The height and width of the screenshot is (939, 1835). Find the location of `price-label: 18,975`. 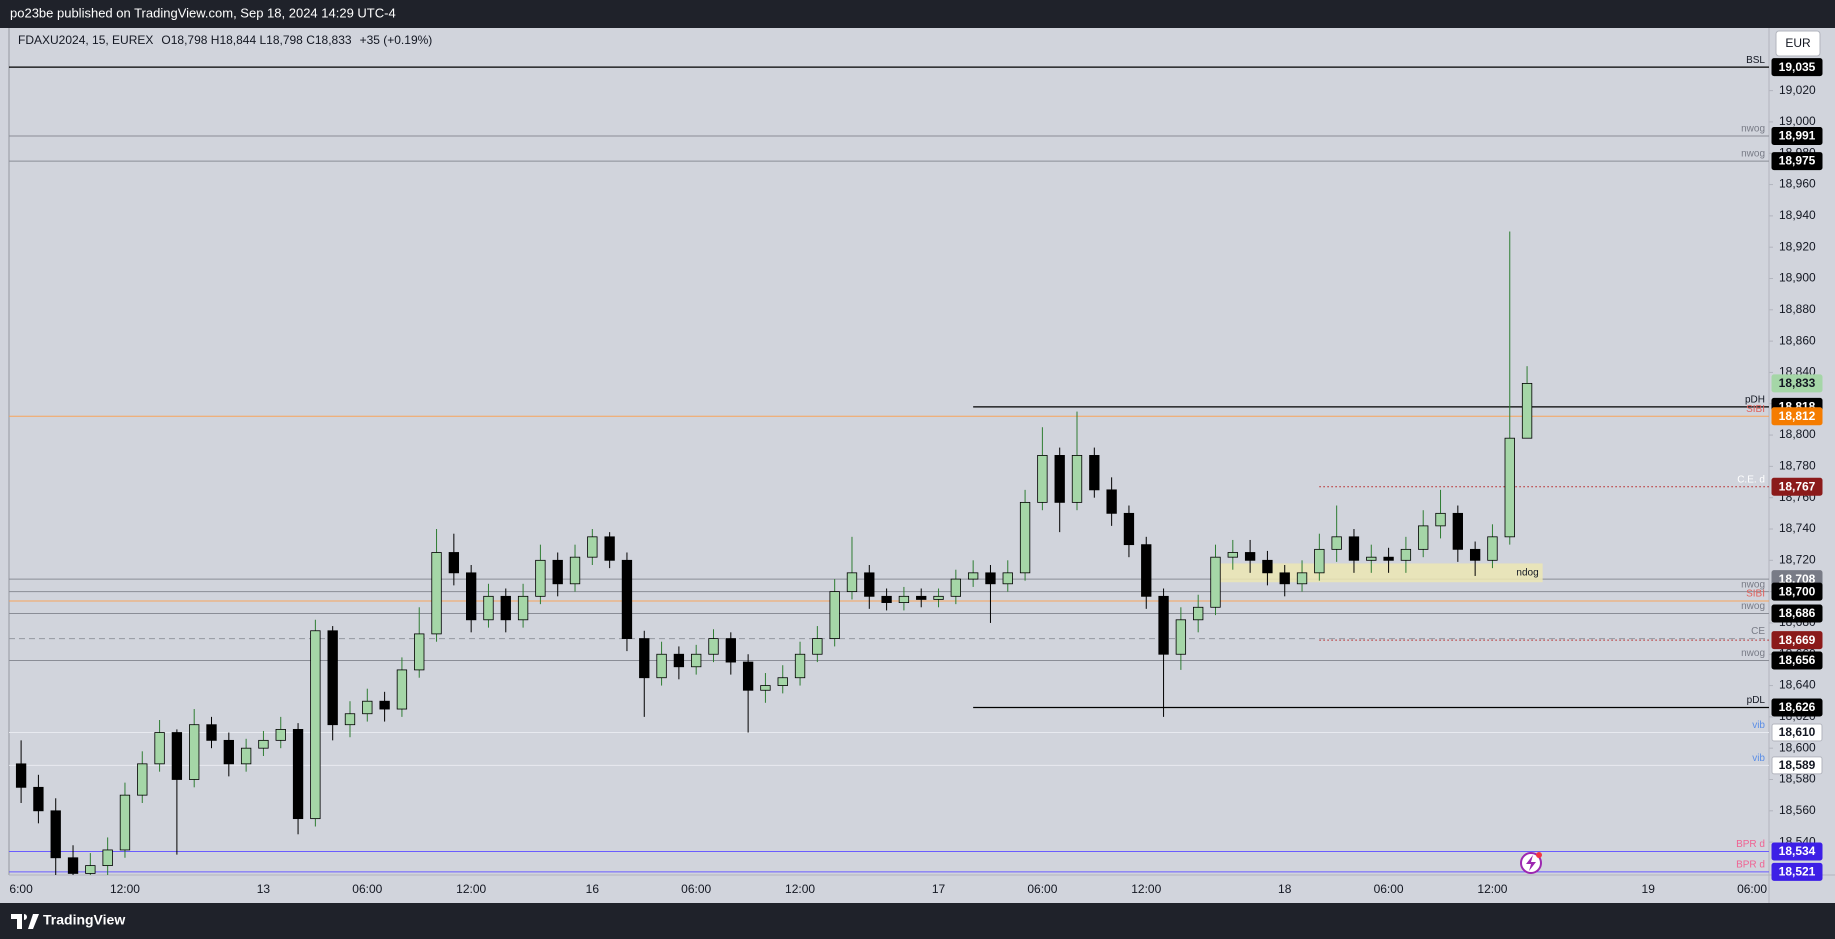

price-label: 18,975 is located at coordinates (1797, 161).